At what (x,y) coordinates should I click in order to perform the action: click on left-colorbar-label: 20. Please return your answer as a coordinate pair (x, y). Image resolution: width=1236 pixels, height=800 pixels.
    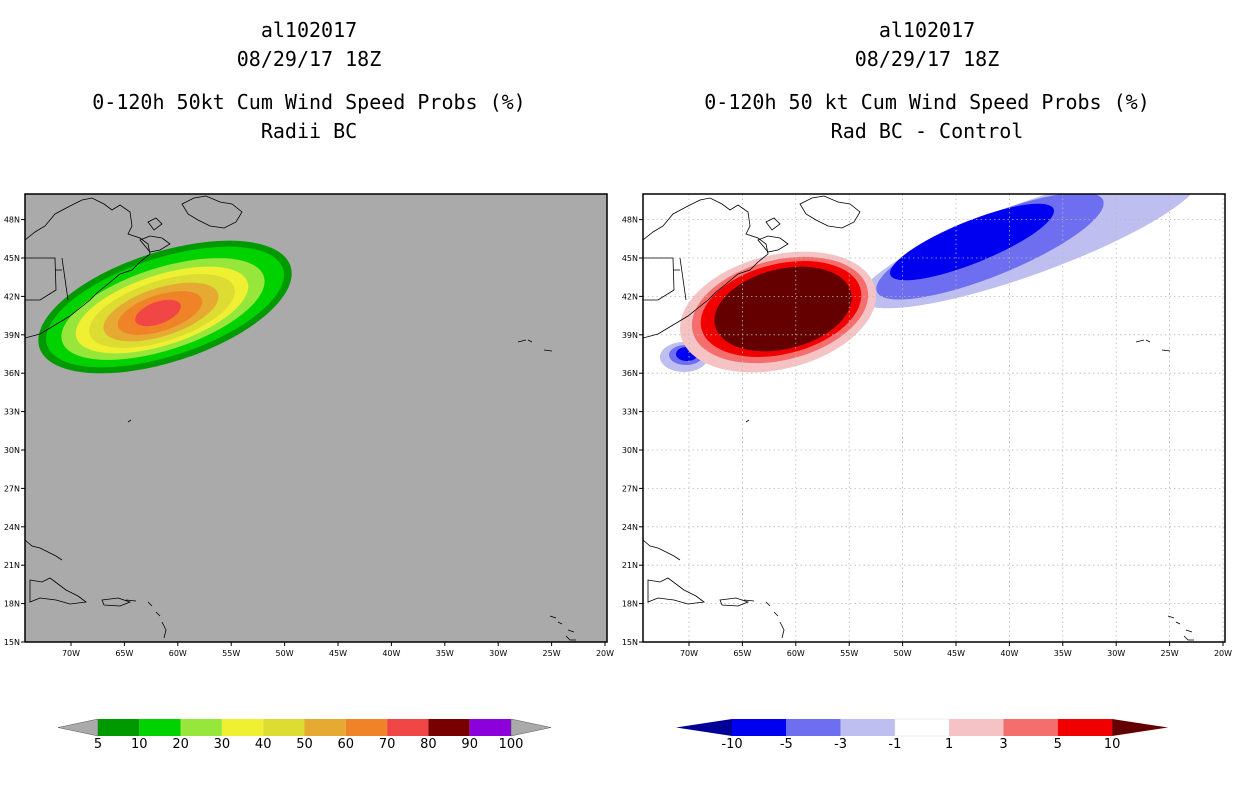
    Looking at the image, I should click on (180, 744).